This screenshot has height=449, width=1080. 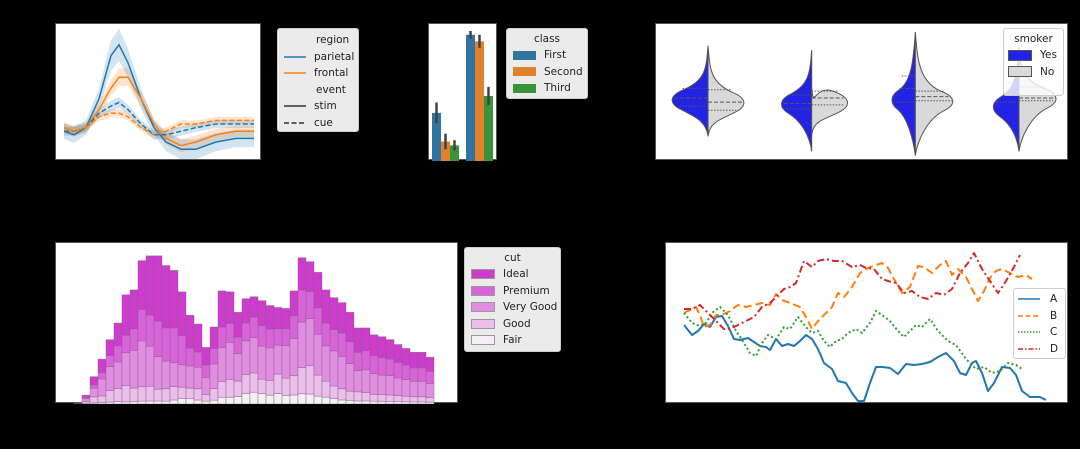 I want to click on grouped-bar-plot, so click(x=462, y=95).